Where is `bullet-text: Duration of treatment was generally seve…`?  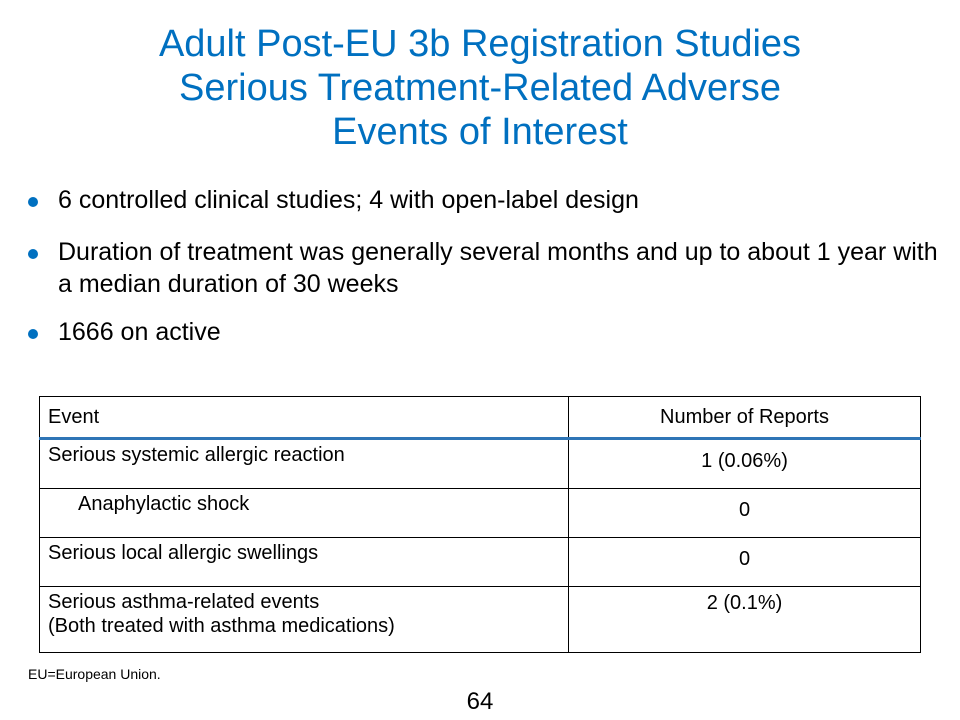
bullet-text: Duration of treatment was generally seve… is located at coordinates (498, 268).